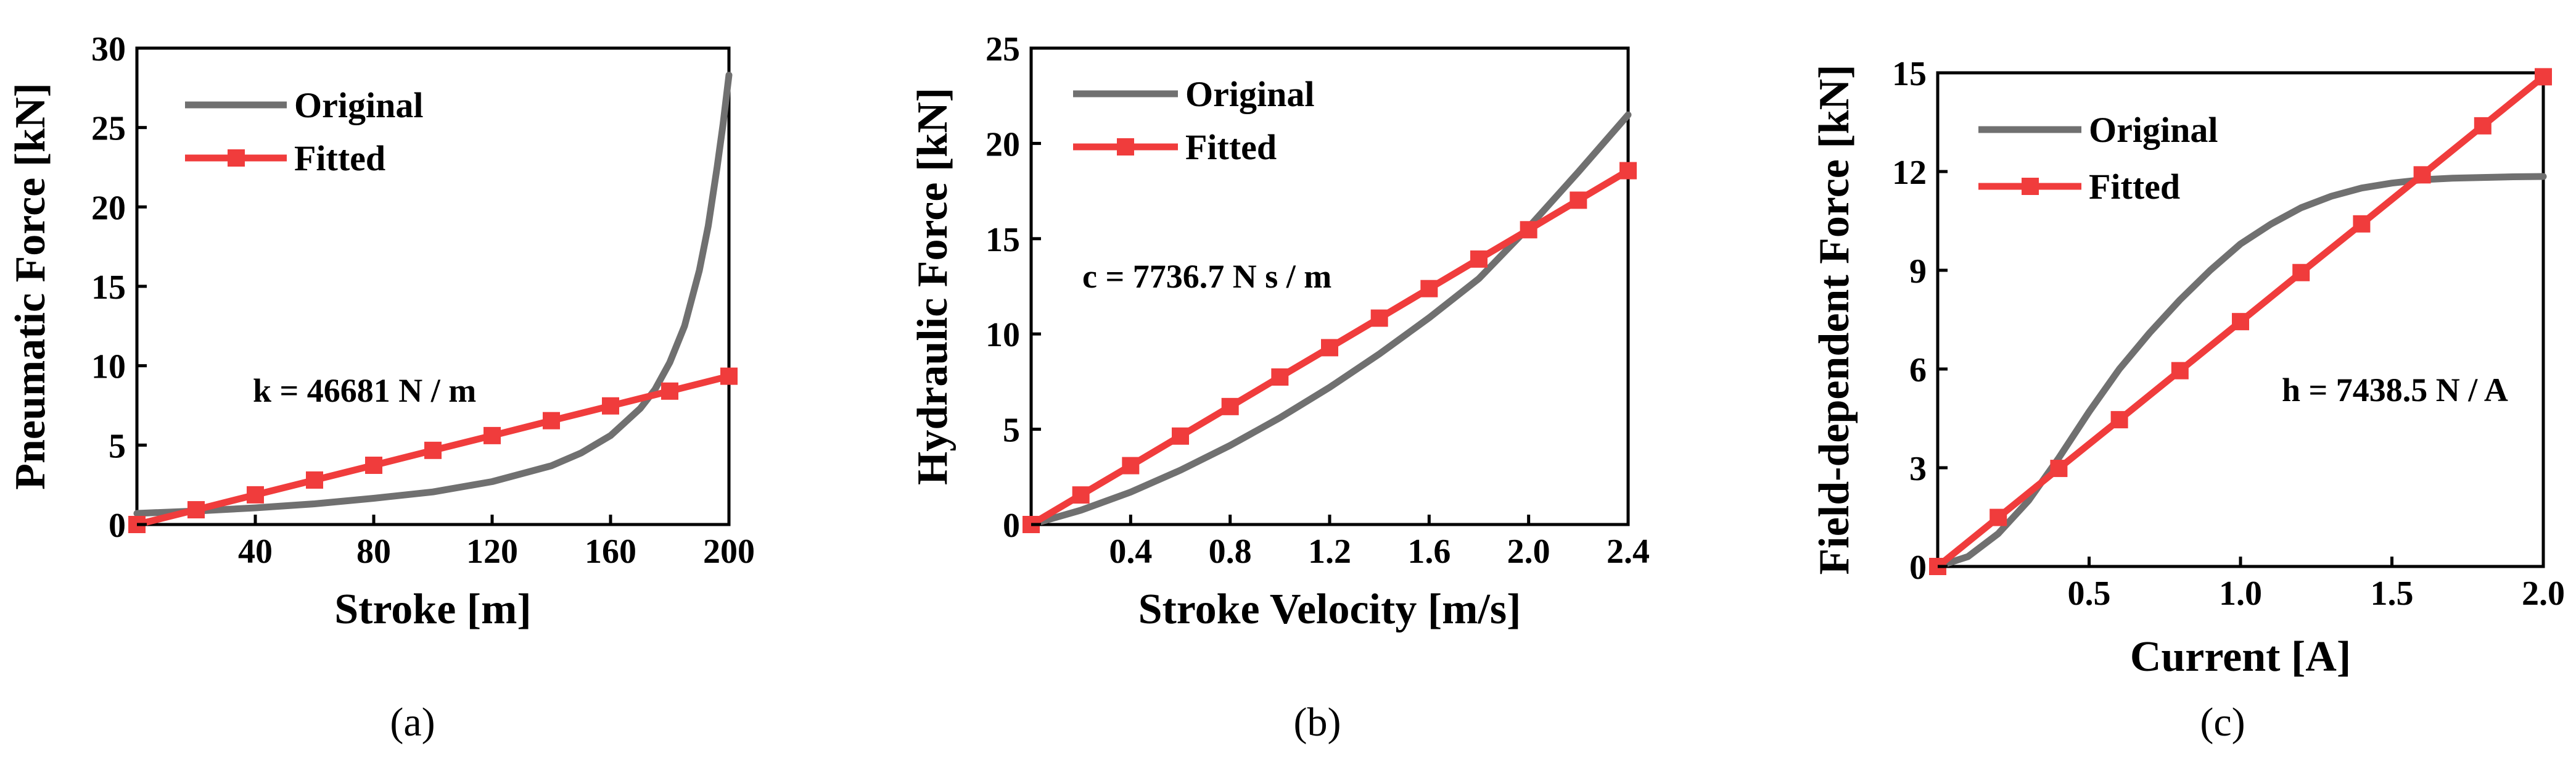 Image resolution: width=2576 pixels, height=759 pixels. What do you see at coordinates (2240, 657) in the screenshot?
I see `x-axis-label: Current [A]` at bounding box center [2240, 657].